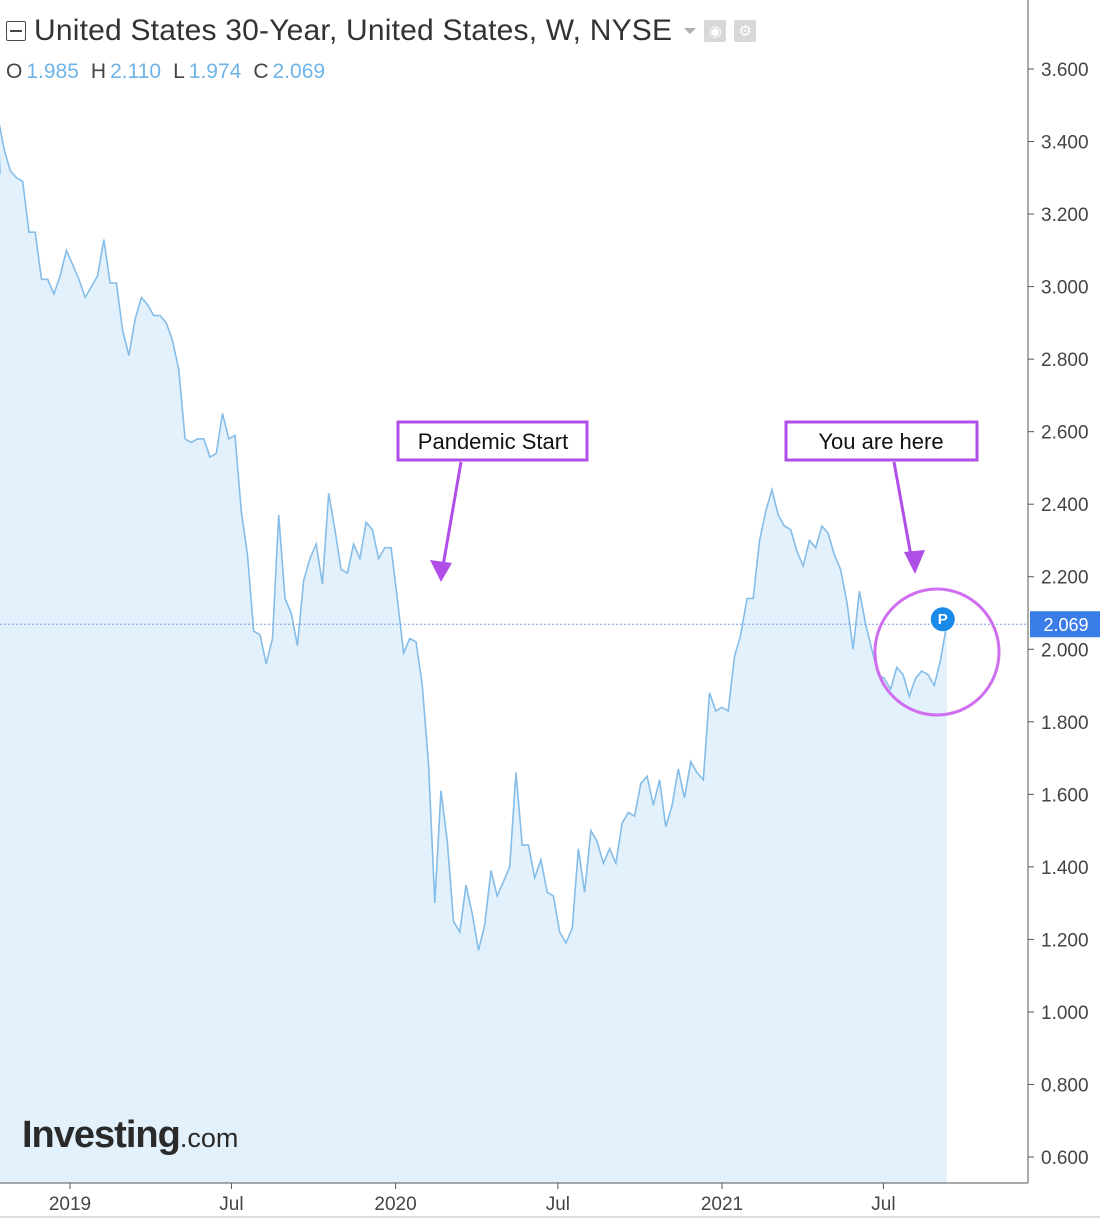  I want to click on annotation-label: Pandemic Start, so click(493, 441).